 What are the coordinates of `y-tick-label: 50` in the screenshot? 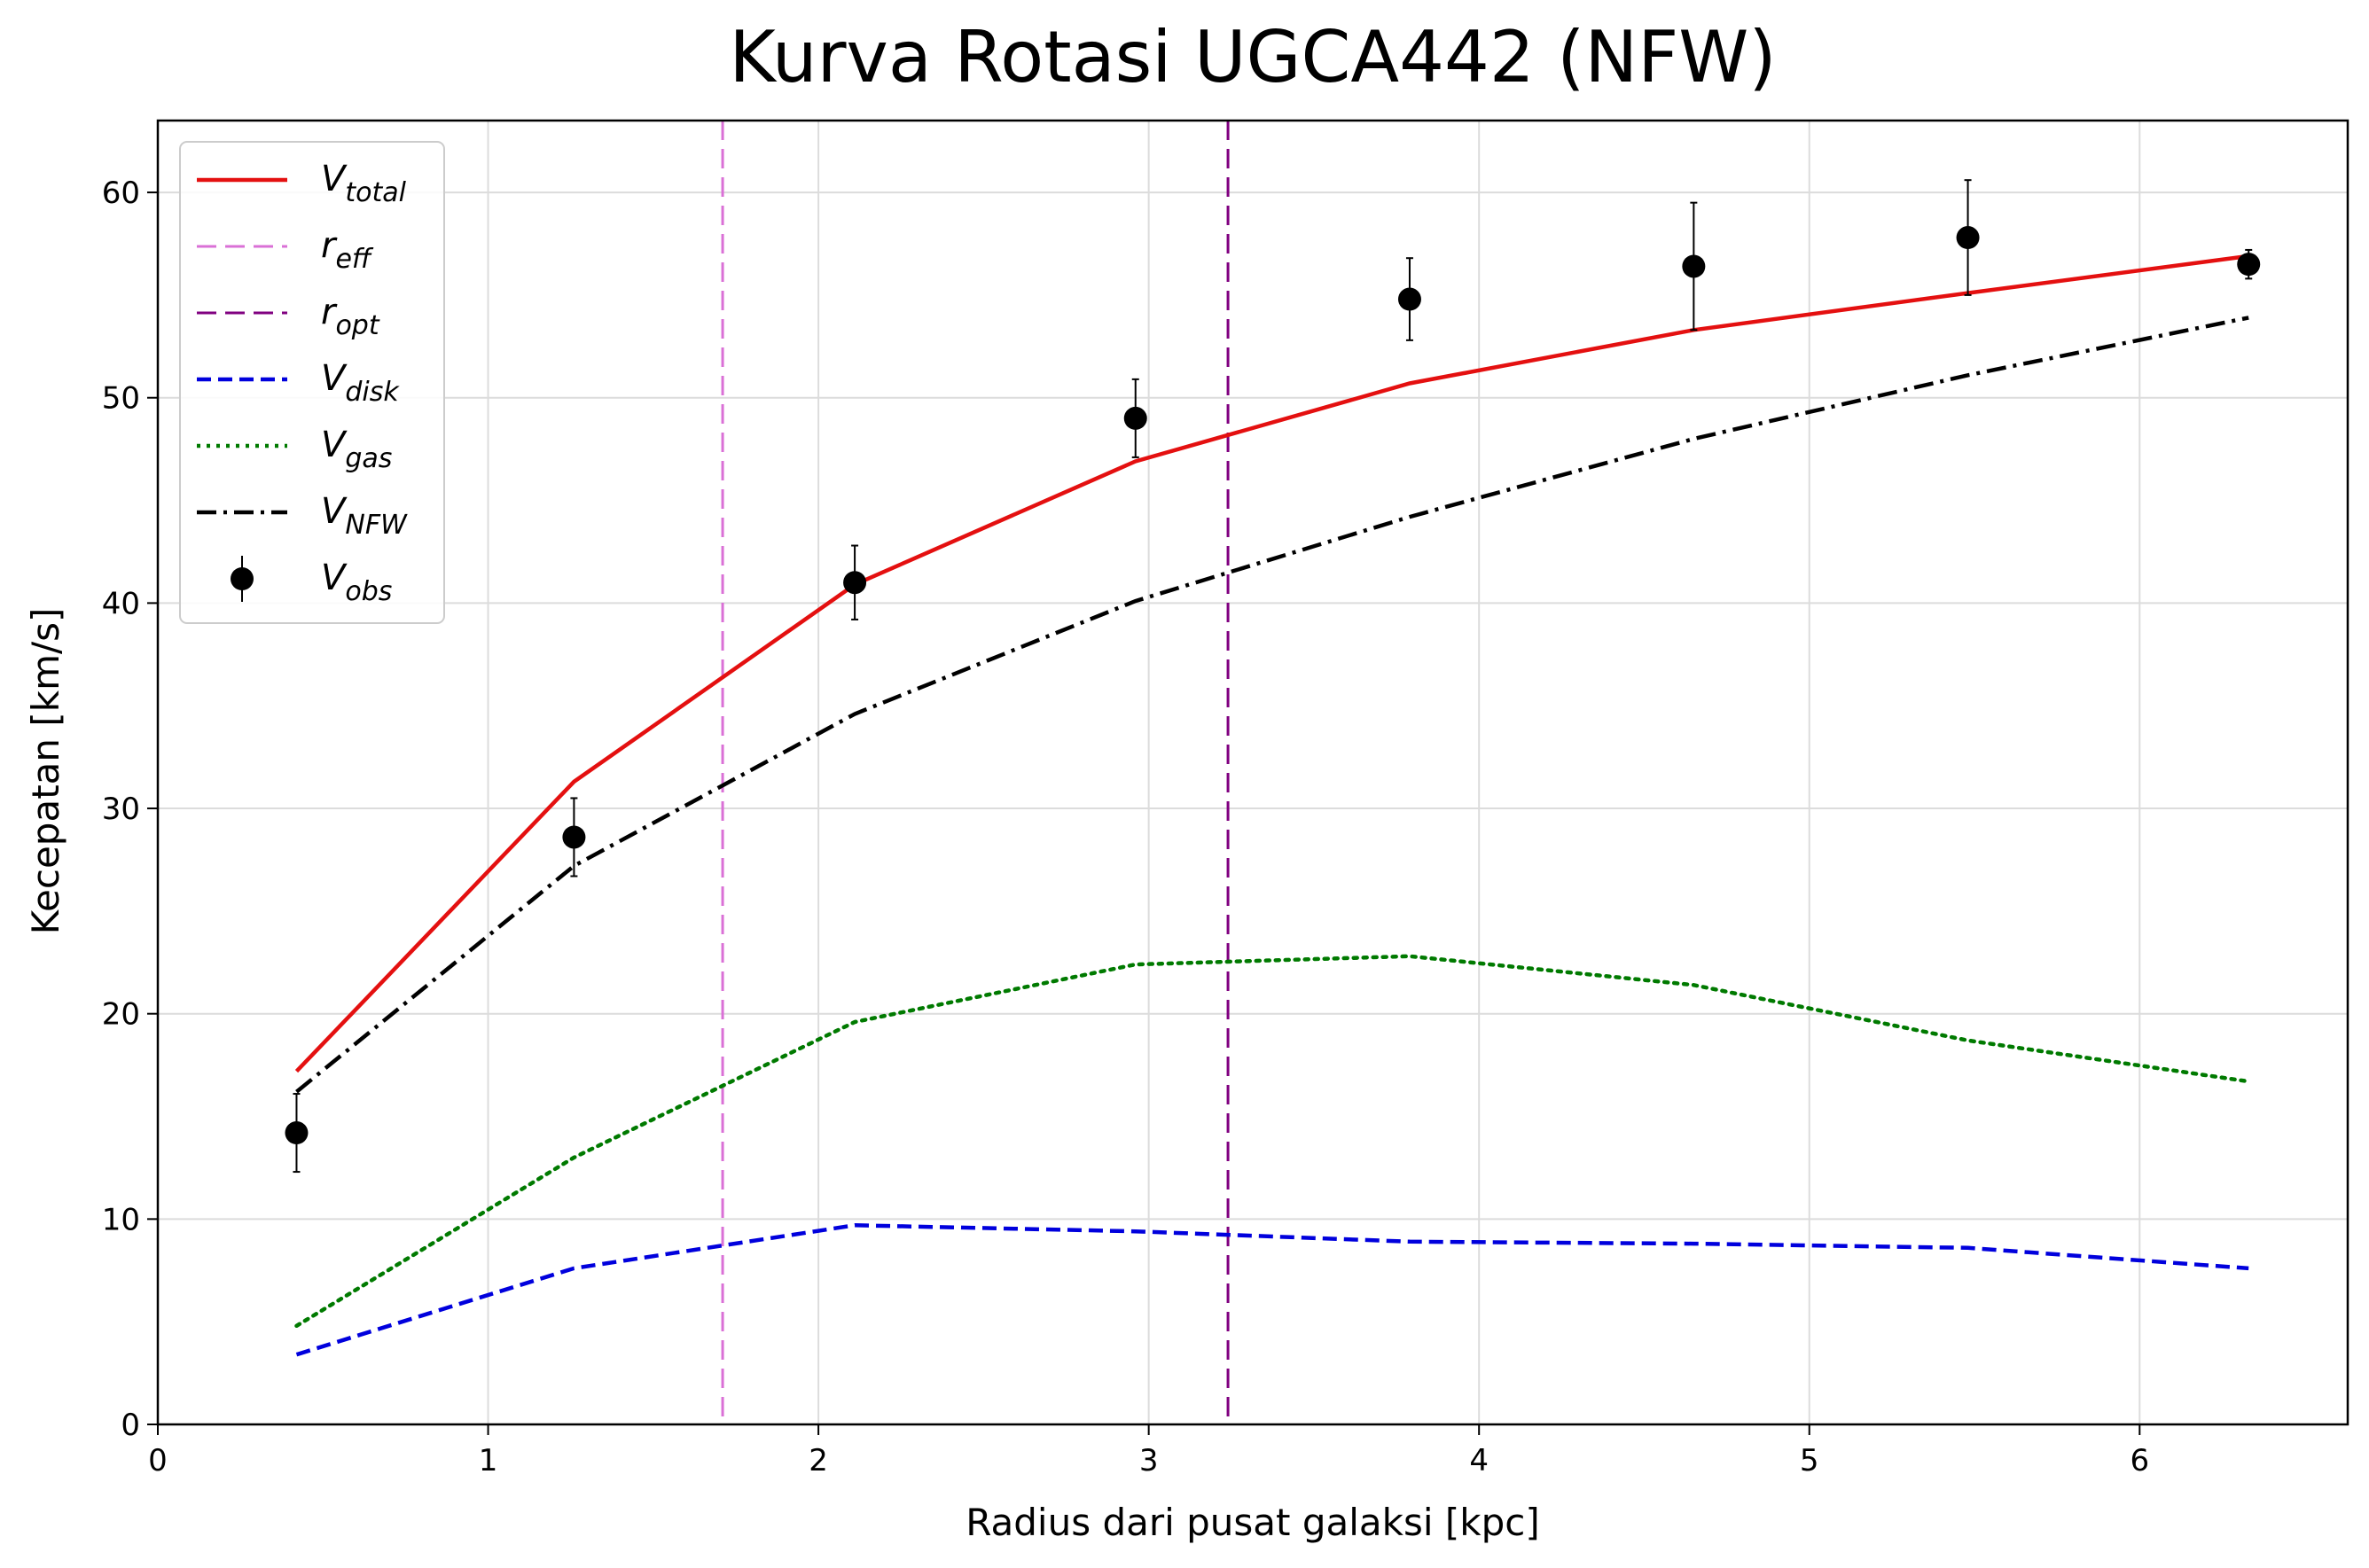 It's located at (121, 399).